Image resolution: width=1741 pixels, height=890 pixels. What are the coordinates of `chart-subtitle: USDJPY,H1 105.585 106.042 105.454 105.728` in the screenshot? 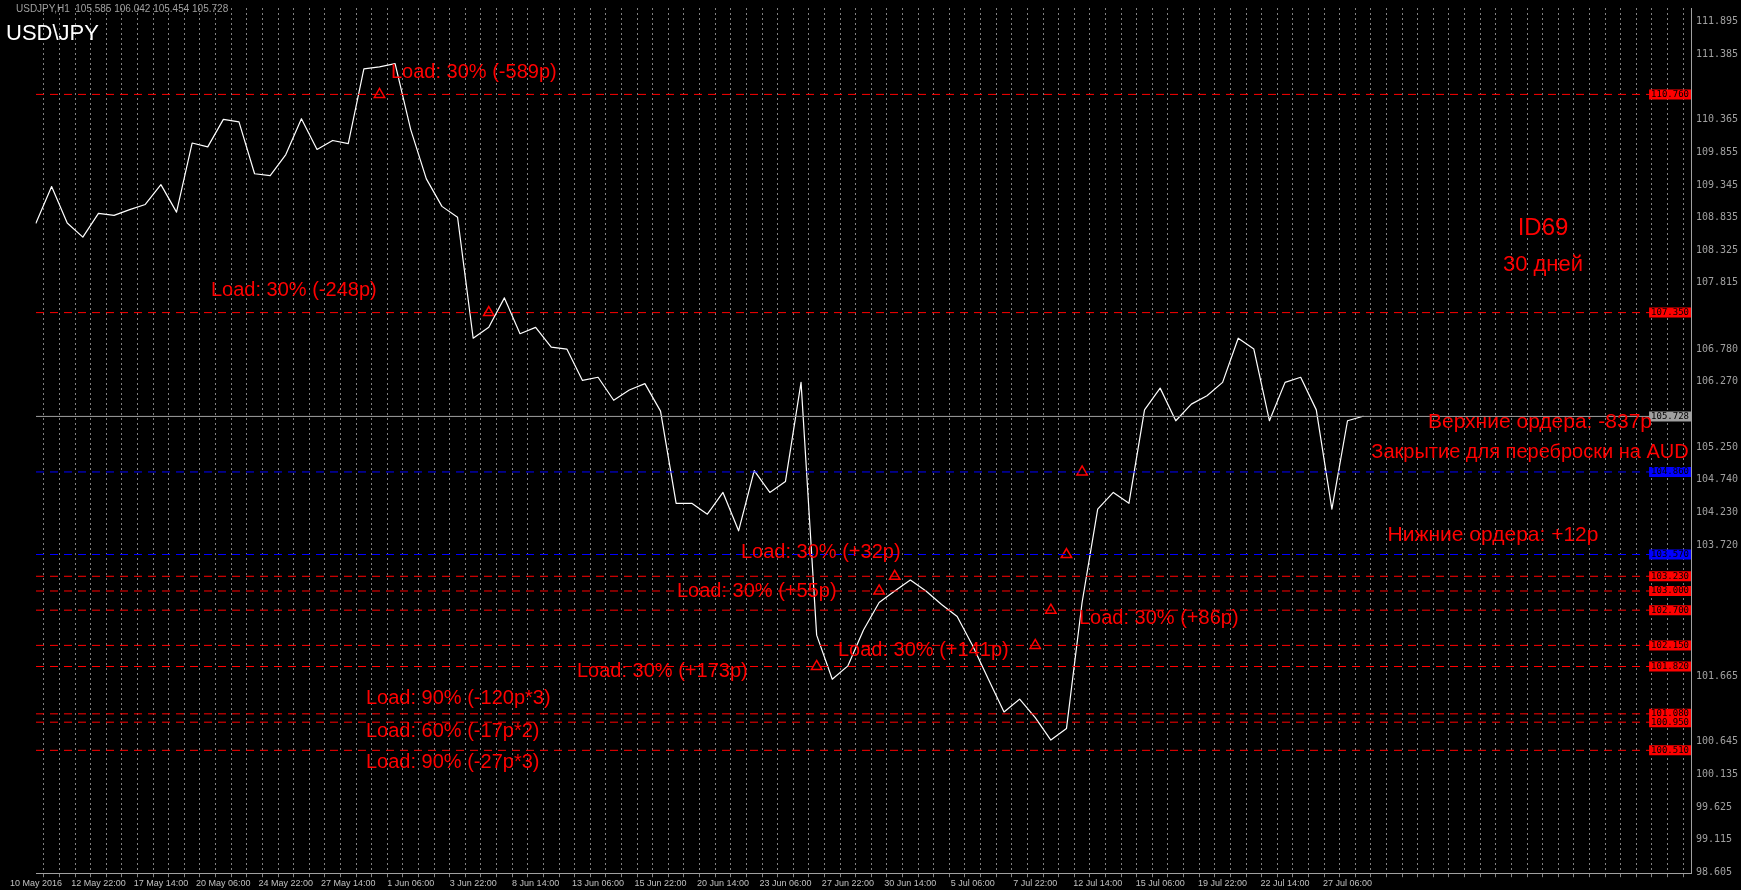 It's located at (122, 8).